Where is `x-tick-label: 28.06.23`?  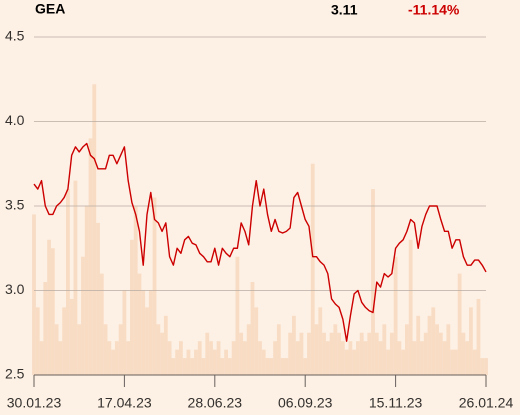 x-tick-label: 28.06.23 is located at coordinates (215, 403).